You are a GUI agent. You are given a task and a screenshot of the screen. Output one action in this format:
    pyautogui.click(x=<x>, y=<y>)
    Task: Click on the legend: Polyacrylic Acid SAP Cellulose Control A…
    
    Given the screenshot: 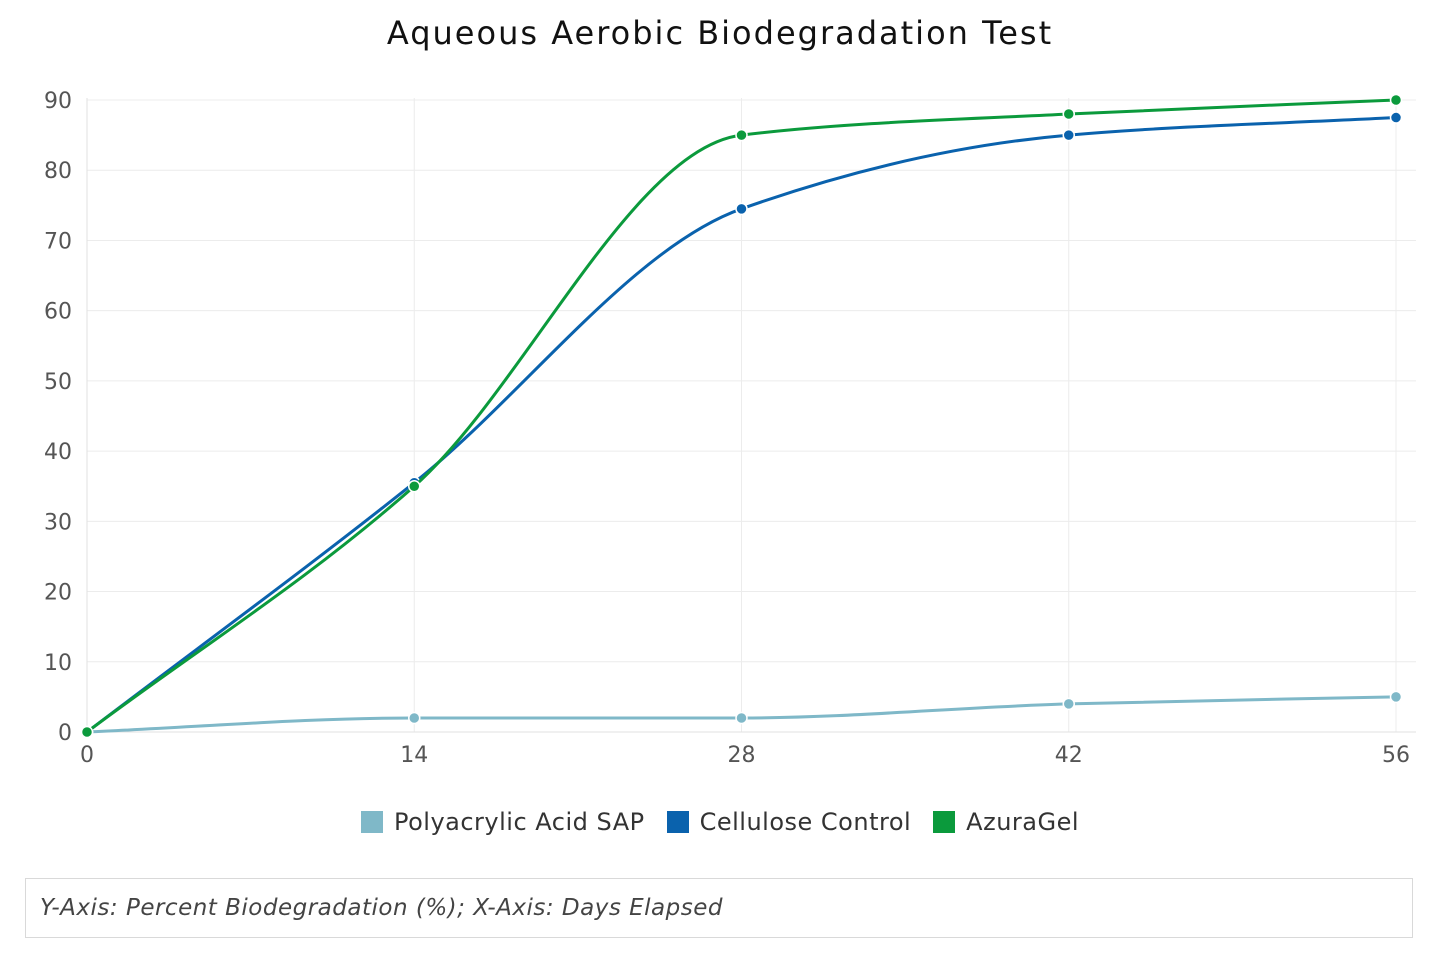 What is the action you would take?
    pyautogui.click(x=720, y=822)
    